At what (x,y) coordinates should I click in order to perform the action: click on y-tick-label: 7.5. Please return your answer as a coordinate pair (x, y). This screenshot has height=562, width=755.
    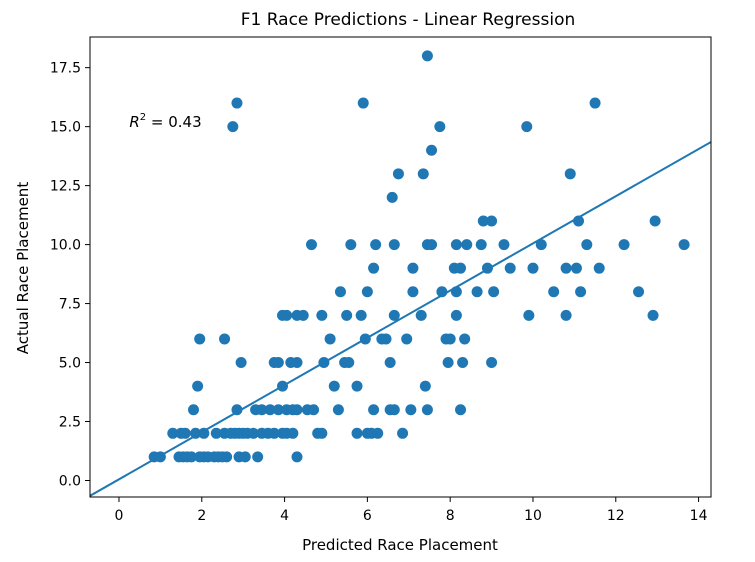
    Looking at the image, I should click on (70, 305).